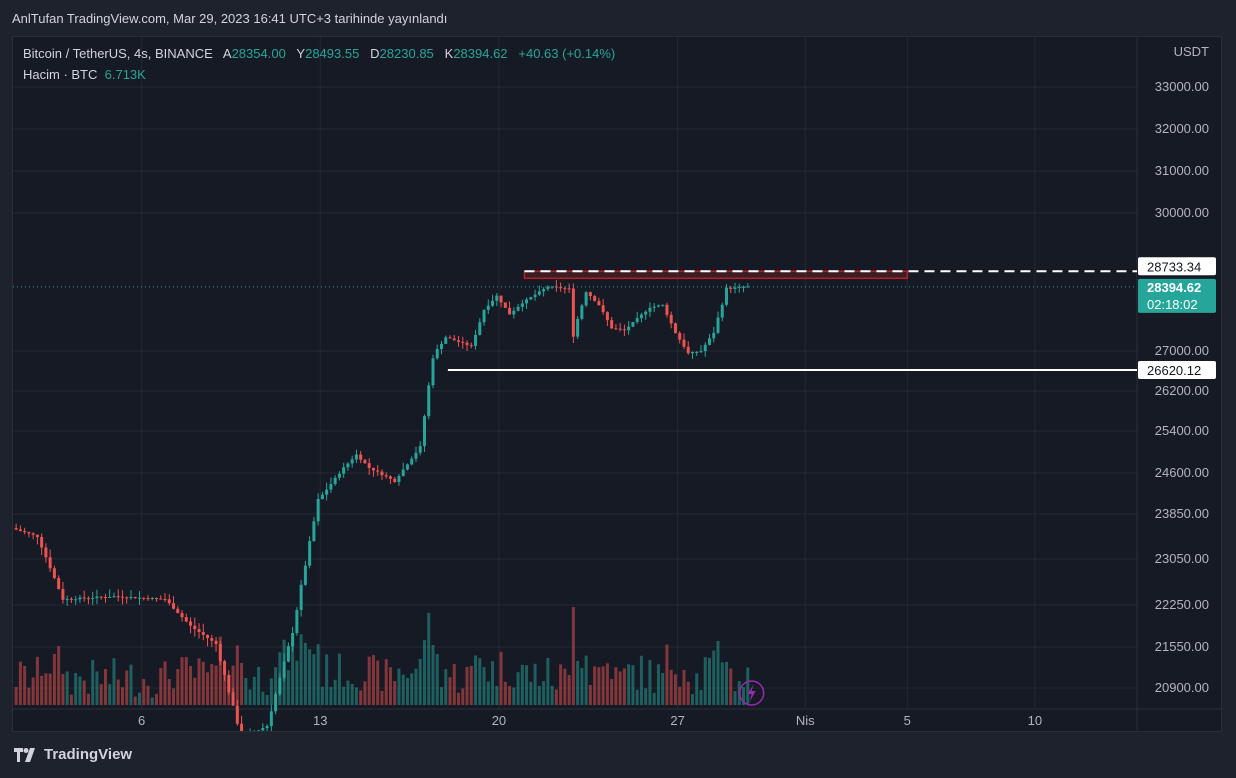  What do you see at coordinates (60, 74) in the screenshot?
I see `volume-label: Hacim · BTC` at bounding box center [60, 74].